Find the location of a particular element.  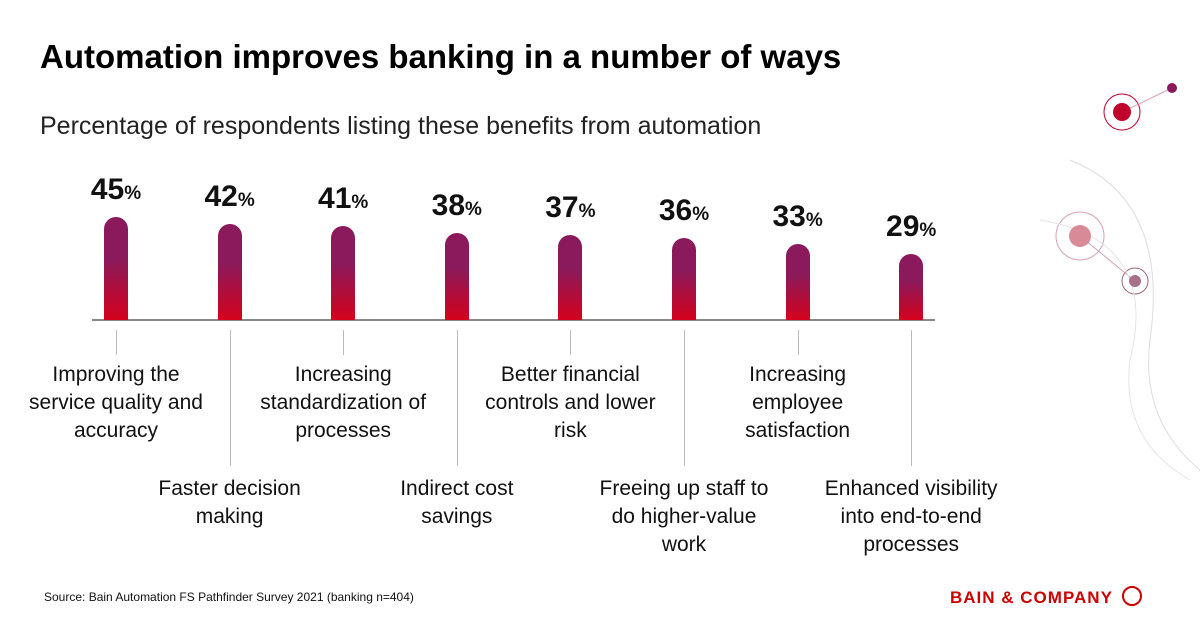

value-label: 42% is located at coordinates (230, 197).